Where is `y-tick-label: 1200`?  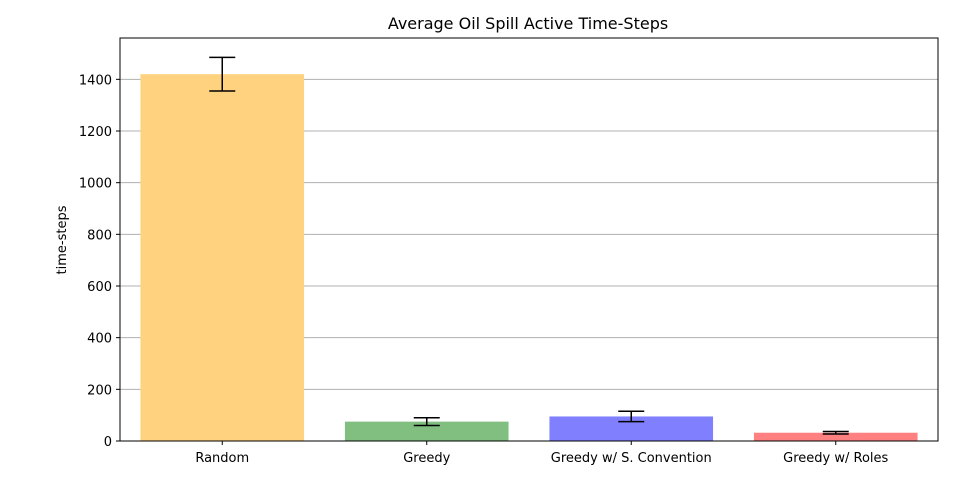 y-tick-label: 1200 is located at coordinates (95, 132).